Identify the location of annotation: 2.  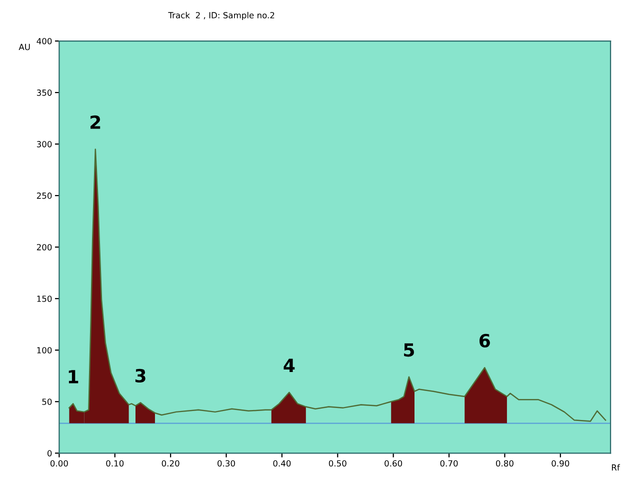
(95, 122).